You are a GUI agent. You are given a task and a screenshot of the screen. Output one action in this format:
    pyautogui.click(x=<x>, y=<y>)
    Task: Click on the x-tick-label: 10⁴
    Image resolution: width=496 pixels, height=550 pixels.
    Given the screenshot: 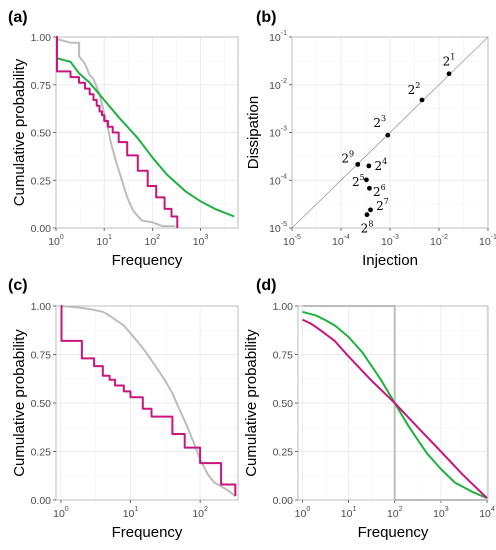 What is the action you would take?
    pyautogui.click(x=487, y=513)
    